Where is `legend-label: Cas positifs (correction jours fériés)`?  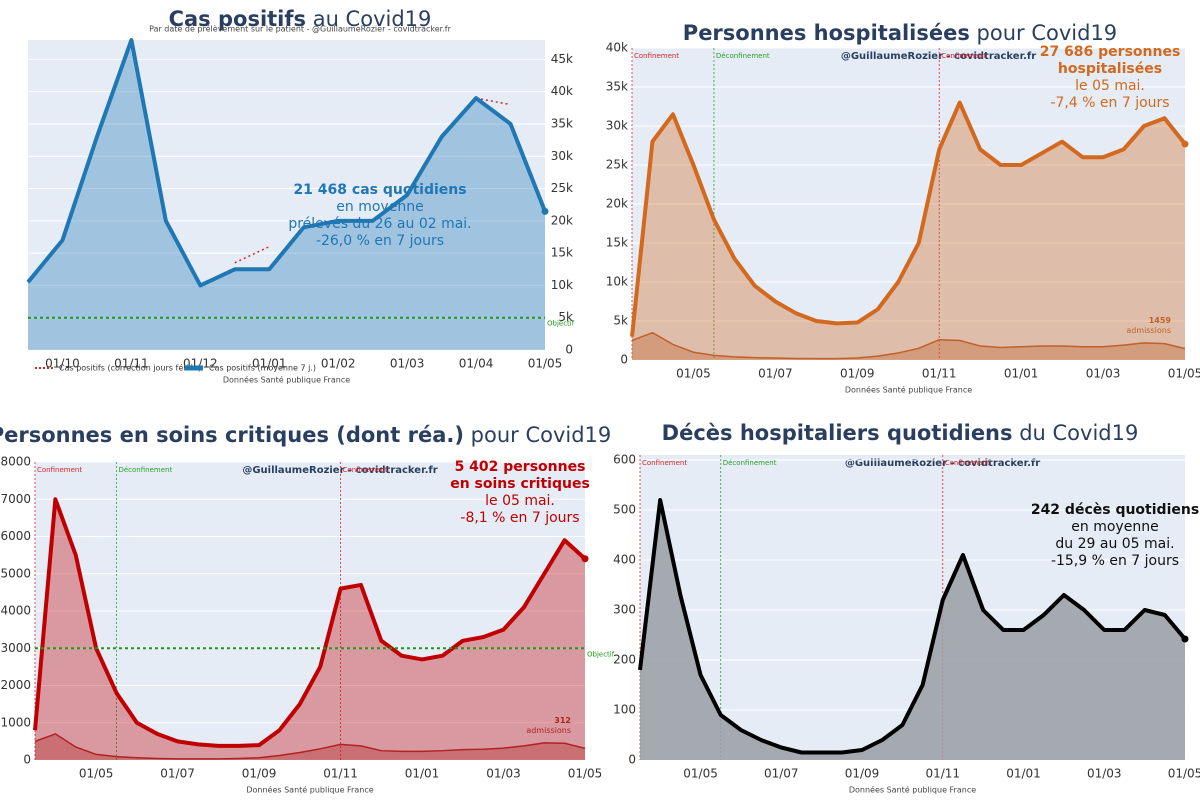
legend-label: Cas positifs (correction jours fériés) is located at coordinates (130, 368).